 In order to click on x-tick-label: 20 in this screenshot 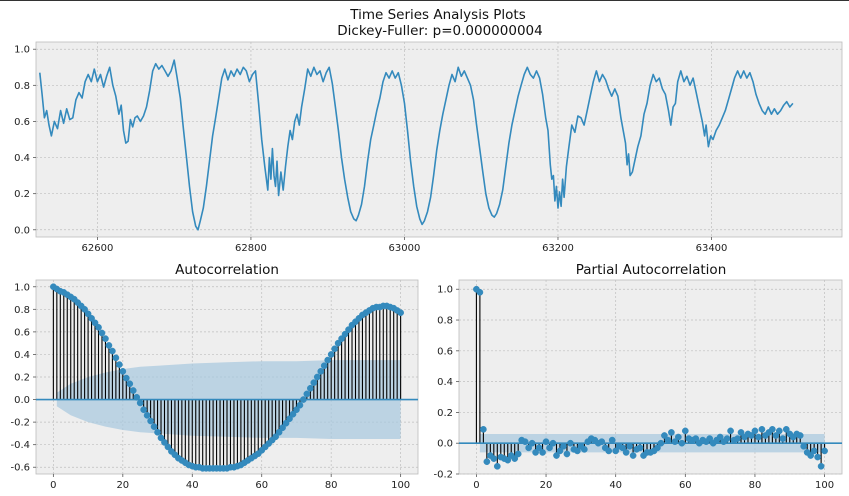, I will do `click(546, 485)`.